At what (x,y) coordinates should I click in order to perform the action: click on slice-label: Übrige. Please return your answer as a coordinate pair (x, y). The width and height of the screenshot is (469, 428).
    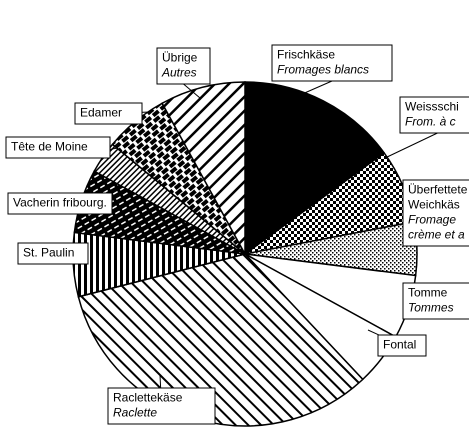
    Looking at the image, I should click on (180, 58).